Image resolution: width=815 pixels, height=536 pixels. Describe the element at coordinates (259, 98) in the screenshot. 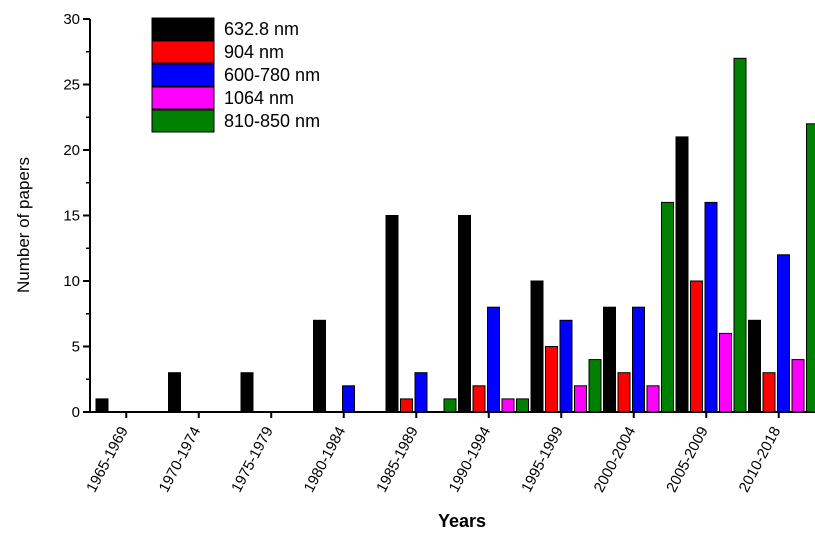

I see `legend-label: 1064 nm` at that location.